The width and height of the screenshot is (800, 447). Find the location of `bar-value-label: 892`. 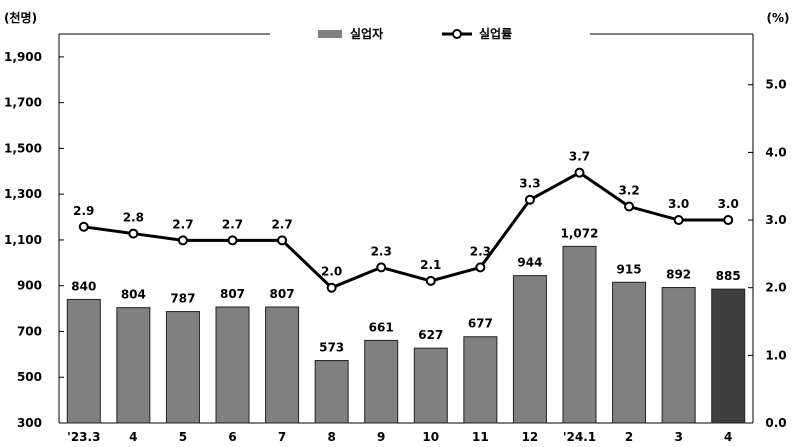

bar-value-label: 892 is located at coordinates (678, 275).